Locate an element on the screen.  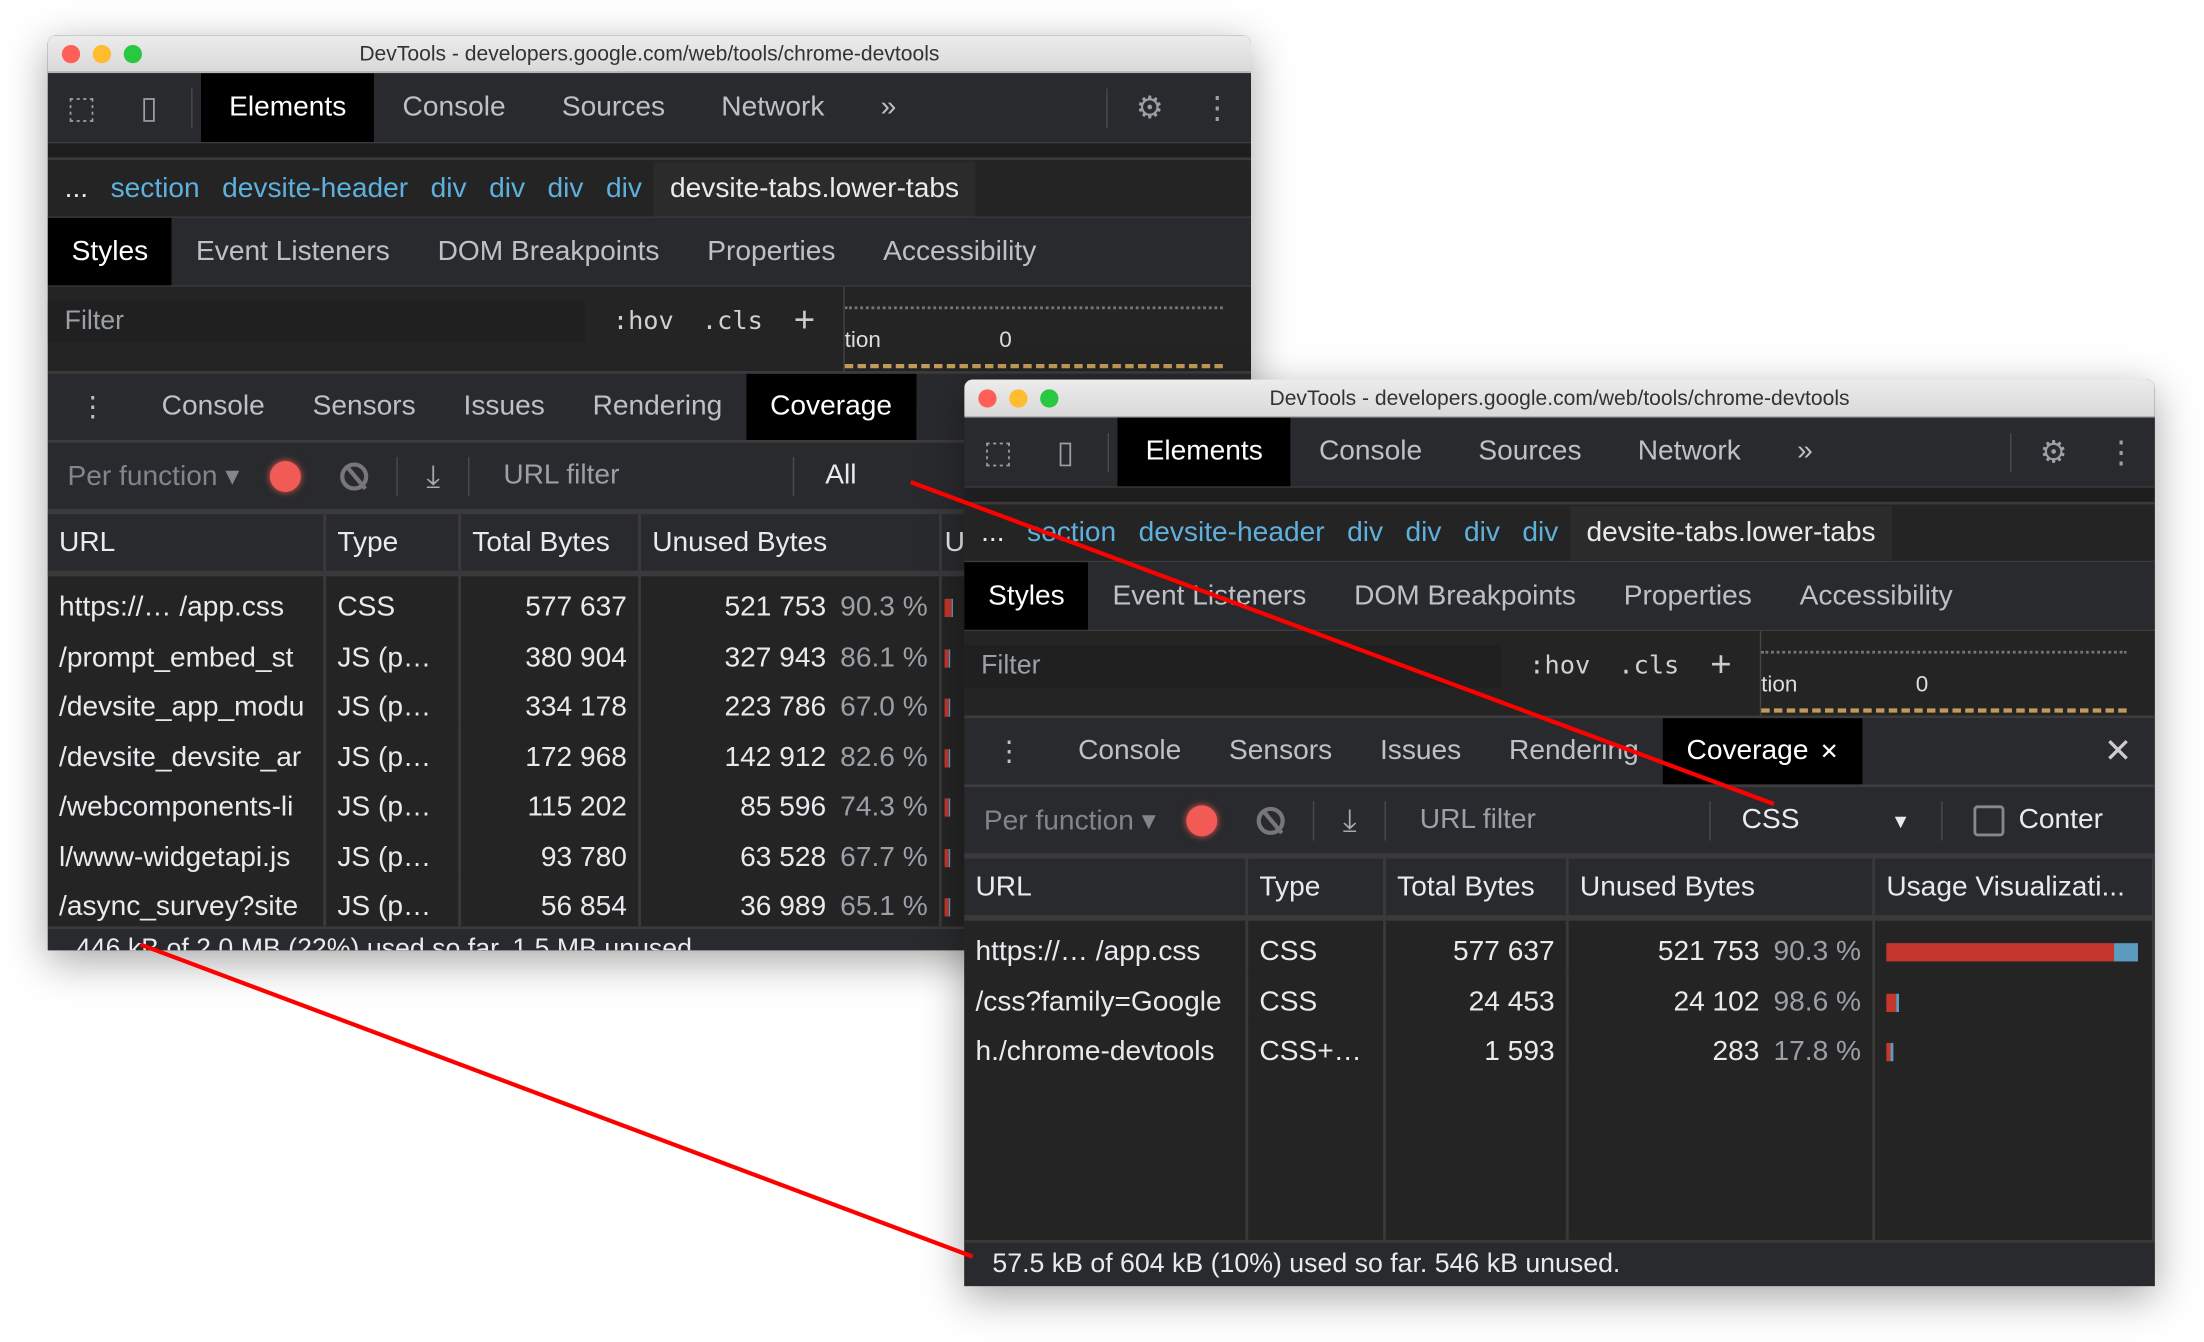
close-tab-icon: ✕ is located at coordinates (1829, 752).